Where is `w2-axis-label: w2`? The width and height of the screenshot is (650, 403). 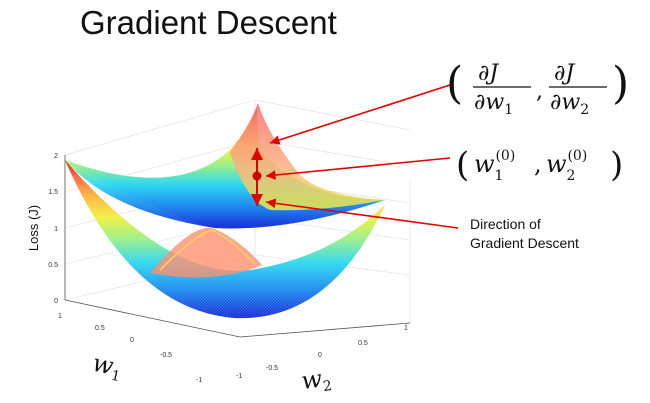
w2-axis-label: w2 is located at coordinates (316, 380).